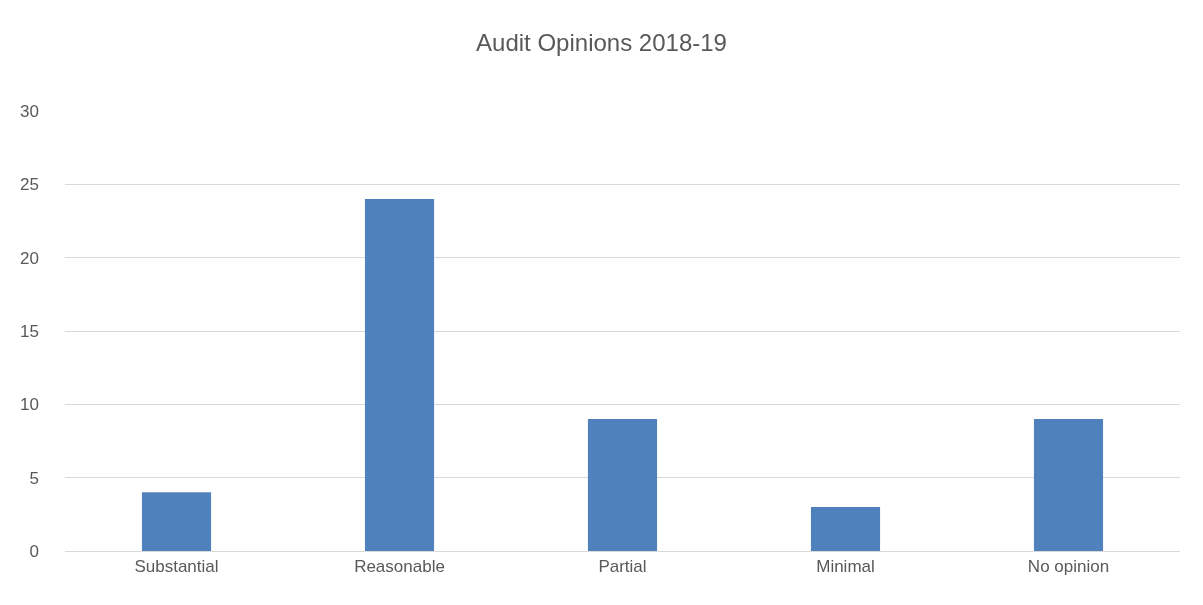 This screenshot has width=1203, height=605. I want to click on x-tick-label: Substantial, so click(176, 567).